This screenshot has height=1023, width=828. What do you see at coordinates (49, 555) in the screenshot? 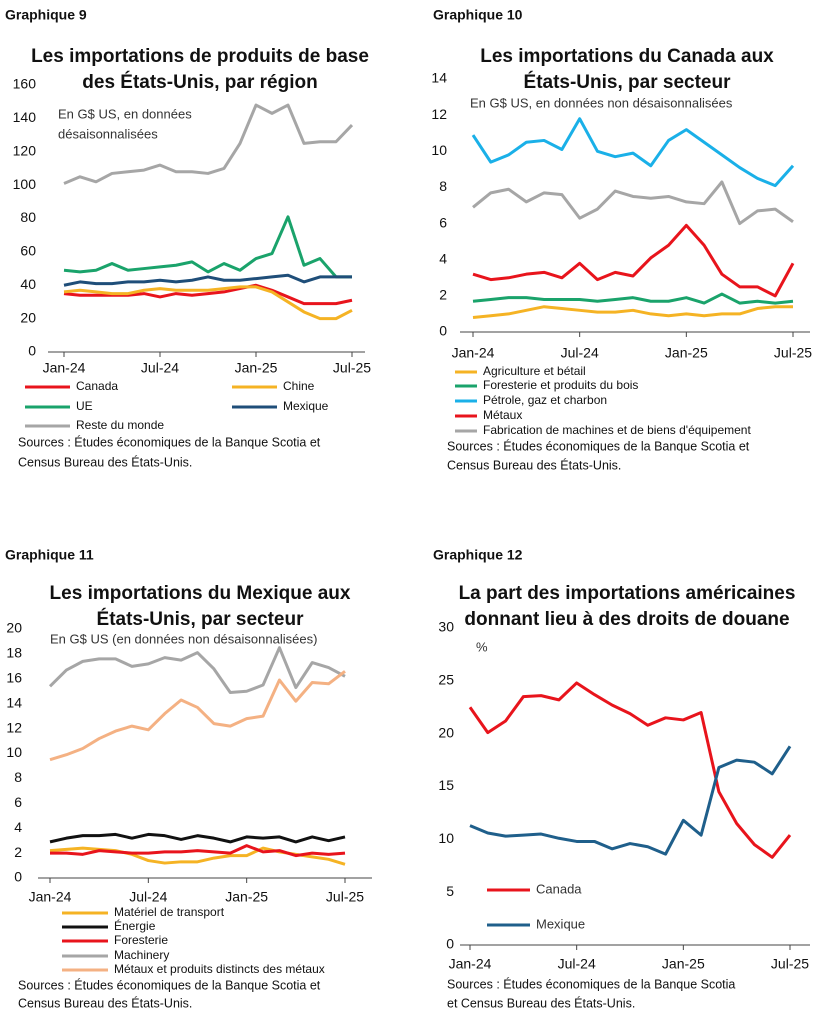
I see `chart-label: Graphique 11` at bounding box center [49, 555].